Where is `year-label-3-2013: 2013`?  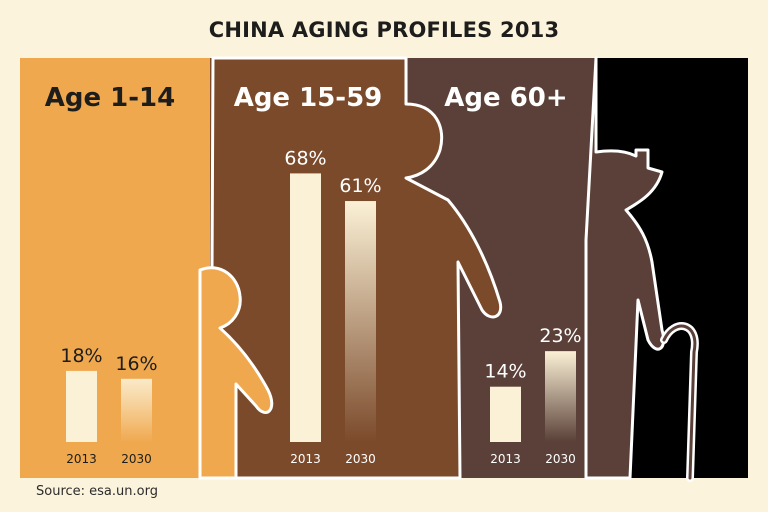
year-label-3-2013: 2013 is located at coordinates (505, 459).